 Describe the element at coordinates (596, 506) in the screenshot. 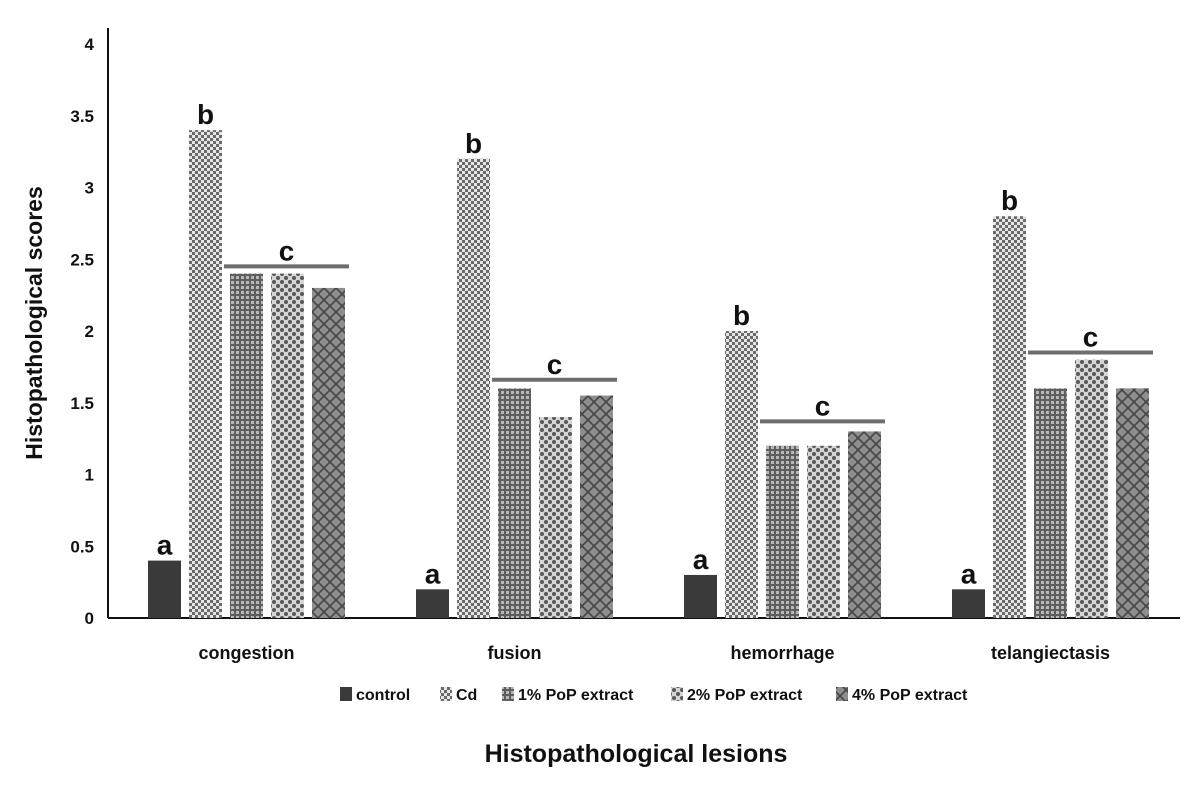

I see `bar-4-pop-extract-fusion` at that location.